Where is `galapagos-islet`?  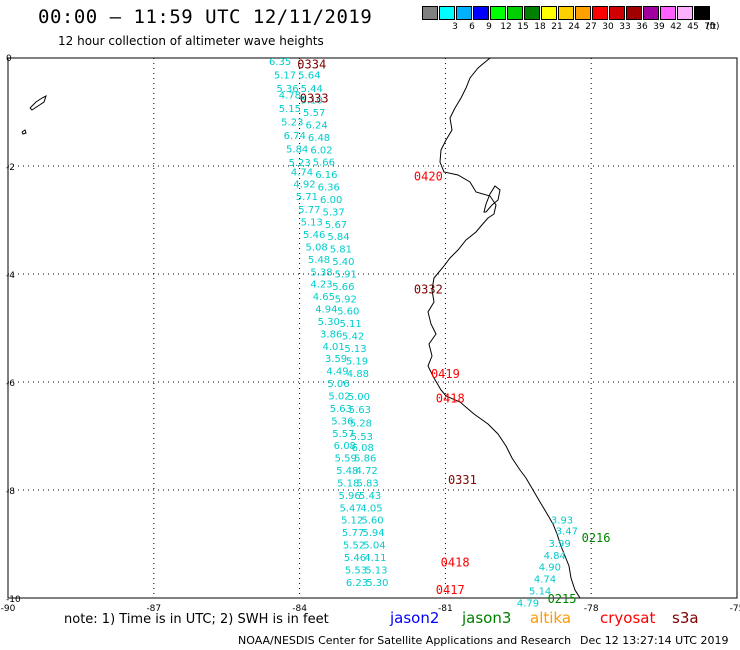
galapagos-islet is located at coordinates (24, 132).